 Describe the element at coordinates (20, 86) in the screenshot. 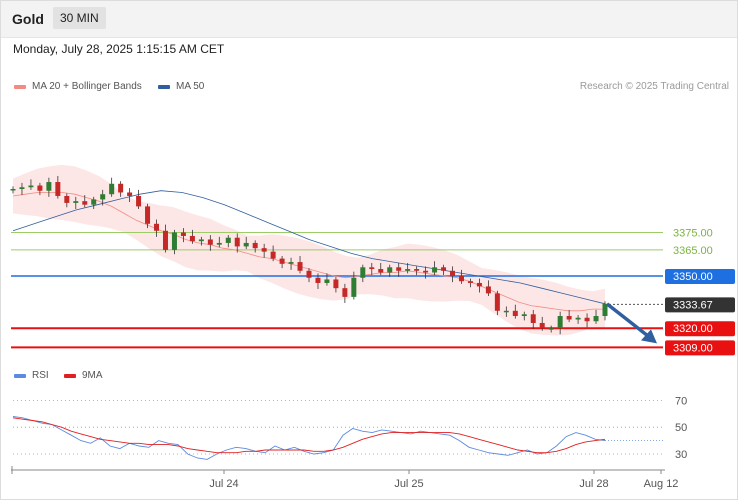

I see `ma20-swatch` at that location.